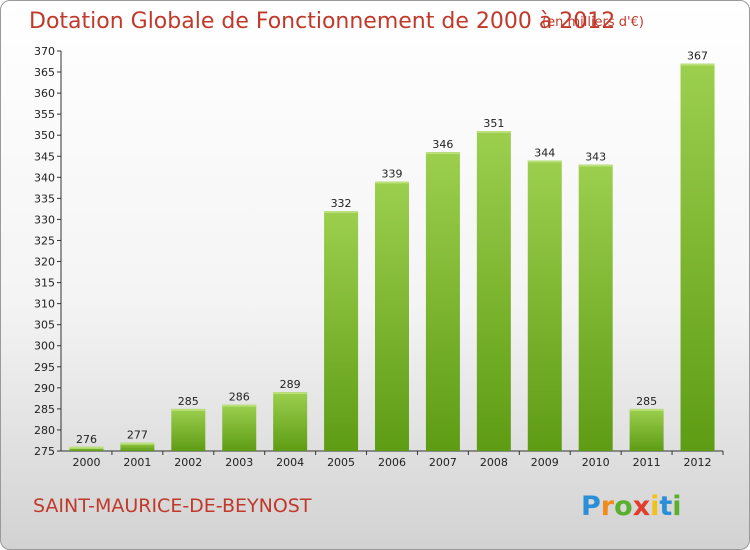 Image resolution: width=750 pixels, height=550 pixels. I want to click on y-tick-label: 300, so click(44, 346).